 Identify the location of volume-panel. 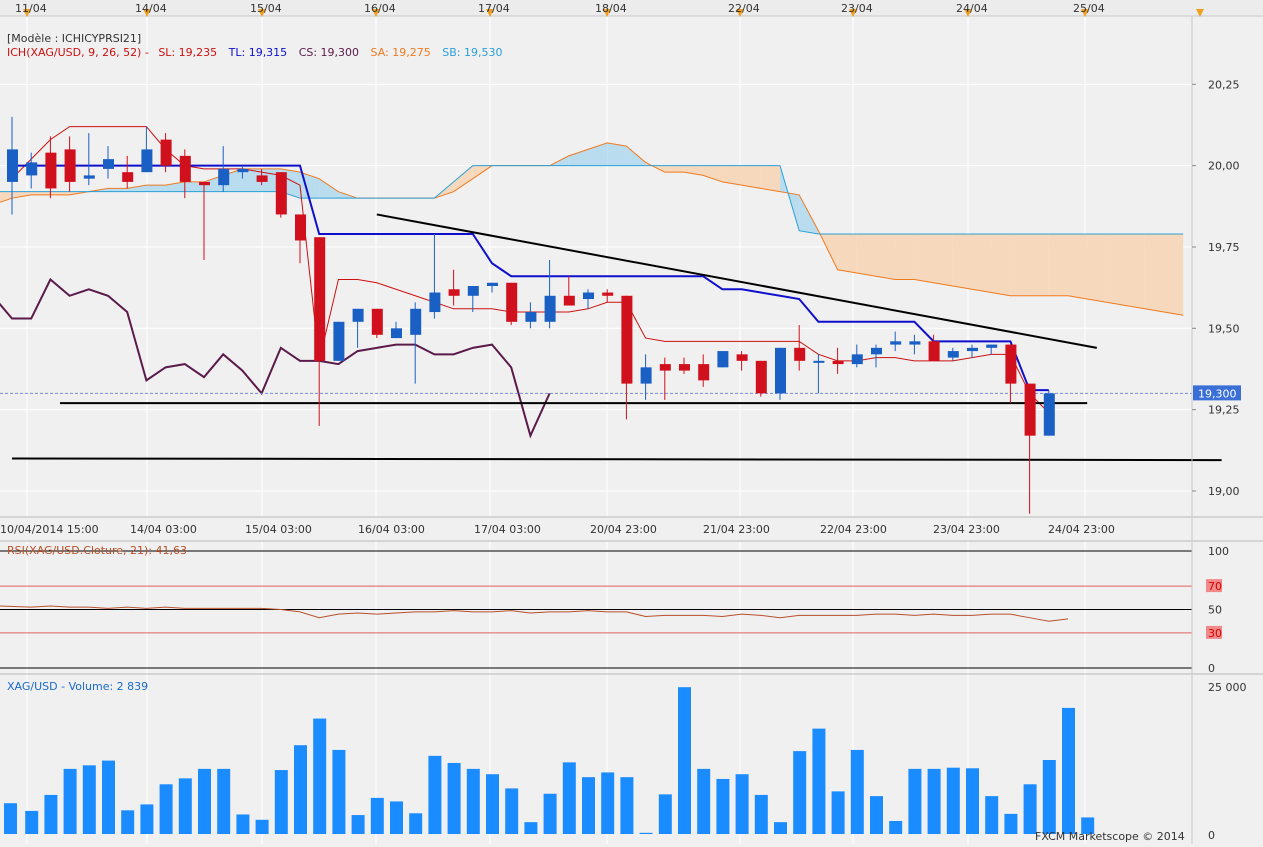
(549, 760).